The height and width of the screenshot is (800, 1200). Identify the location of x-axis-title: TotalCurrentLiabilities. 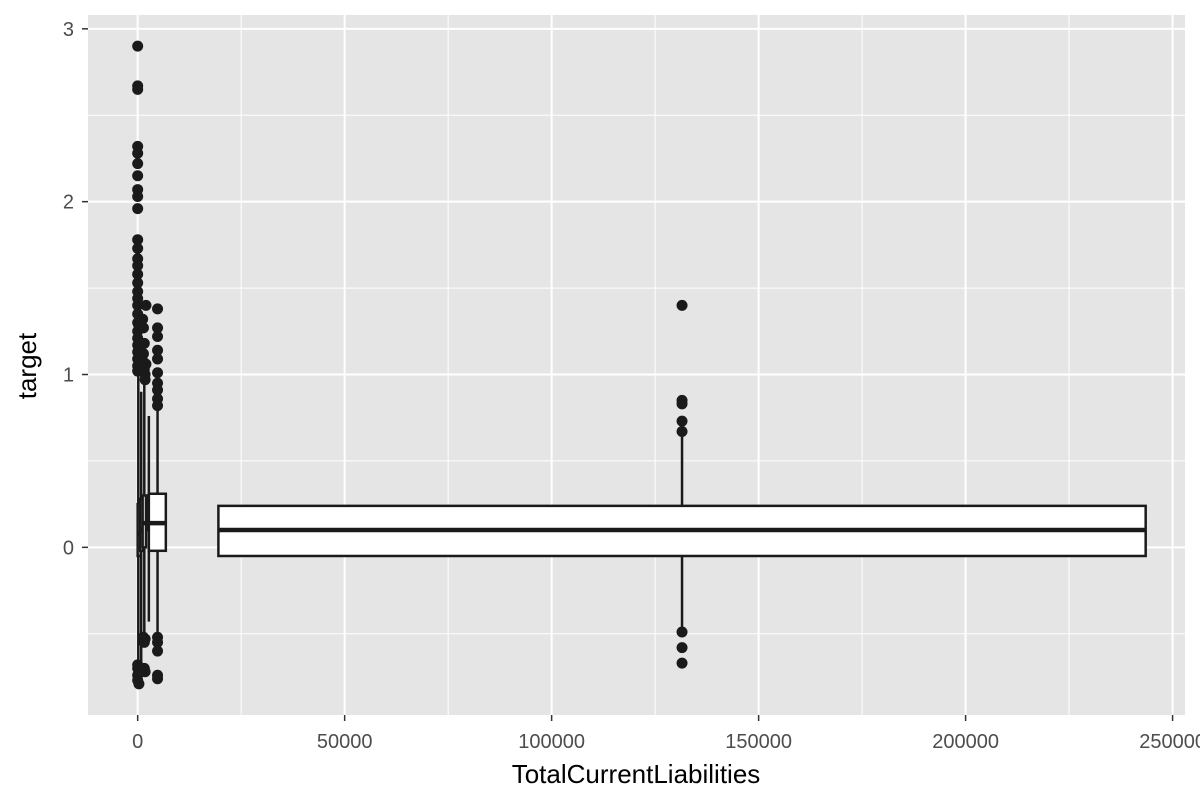
(636, 774).